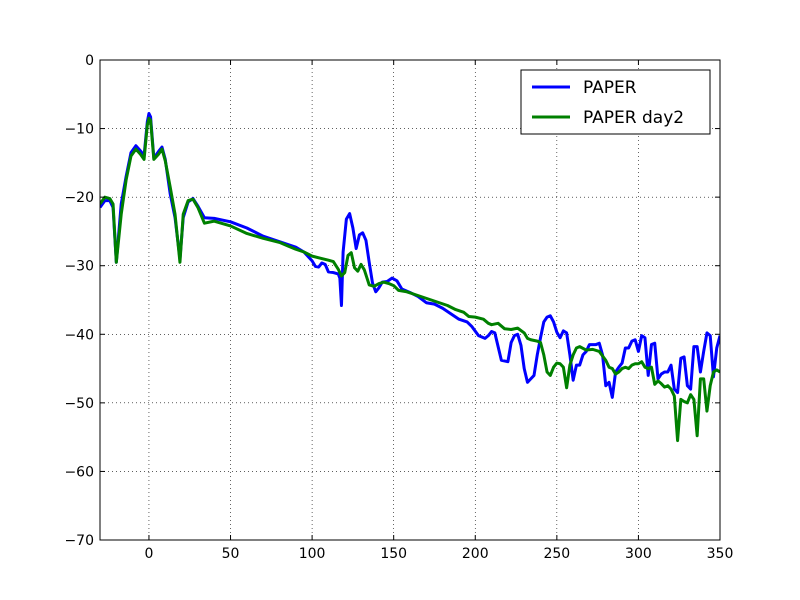 This screenshot has width=800, height=600. I want to click on y-tick-label: −60, so click(79, 472).